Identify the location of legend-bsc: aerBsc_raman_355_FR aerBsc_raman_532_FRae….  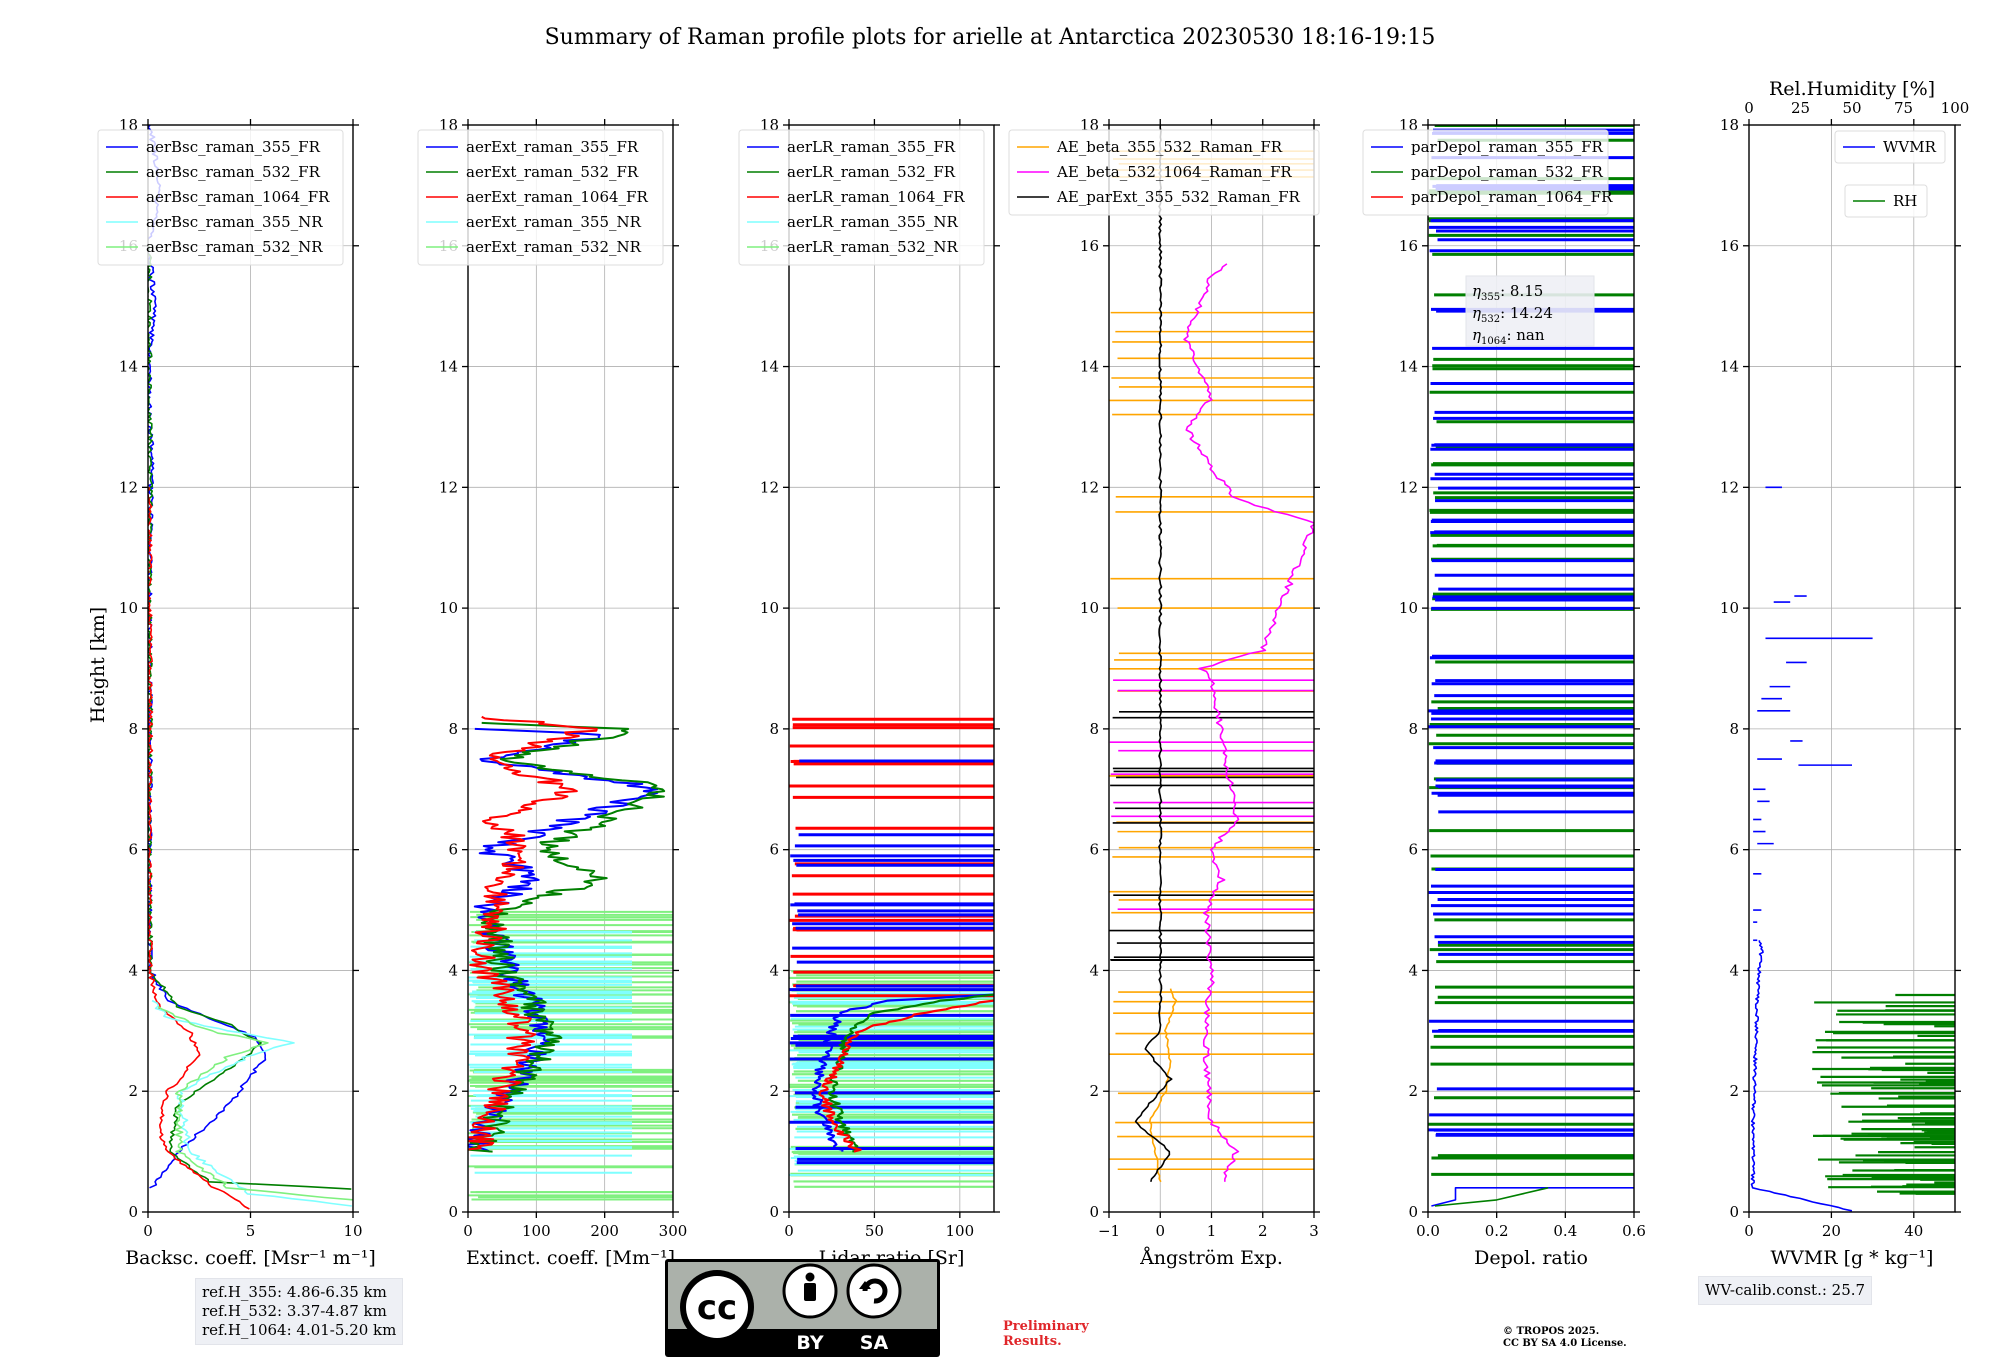
(220, 197).